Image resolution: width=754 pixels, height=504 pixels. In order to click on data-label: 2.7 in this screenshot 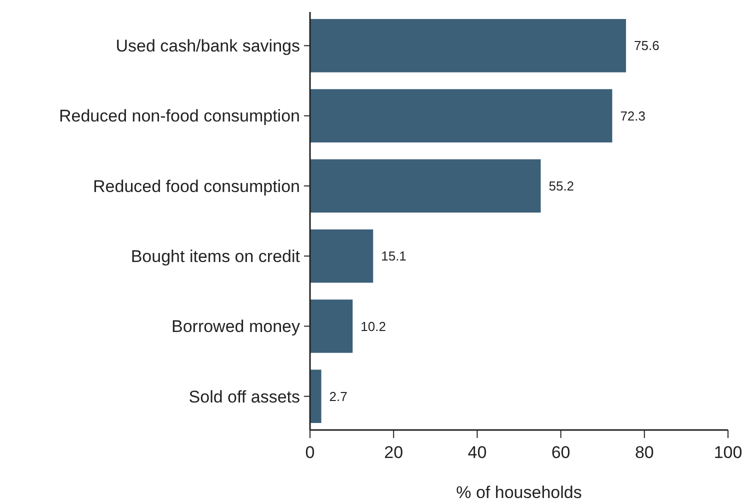, I will do `click(338, 396)`.